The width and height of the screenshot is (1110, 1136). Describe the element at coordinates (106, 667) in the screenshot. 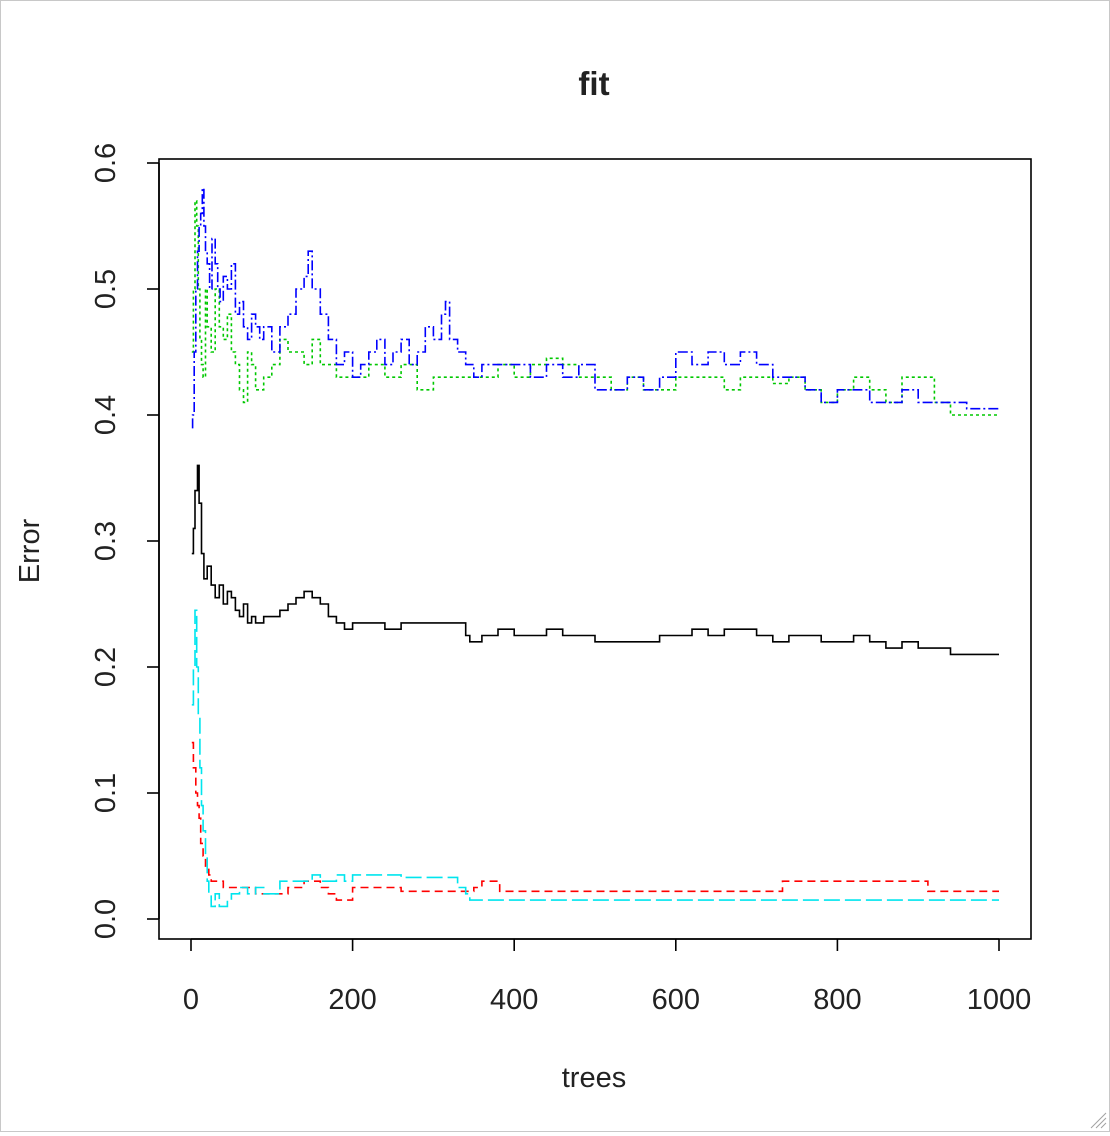

I see `y-tick-label: 0.2` at that location.